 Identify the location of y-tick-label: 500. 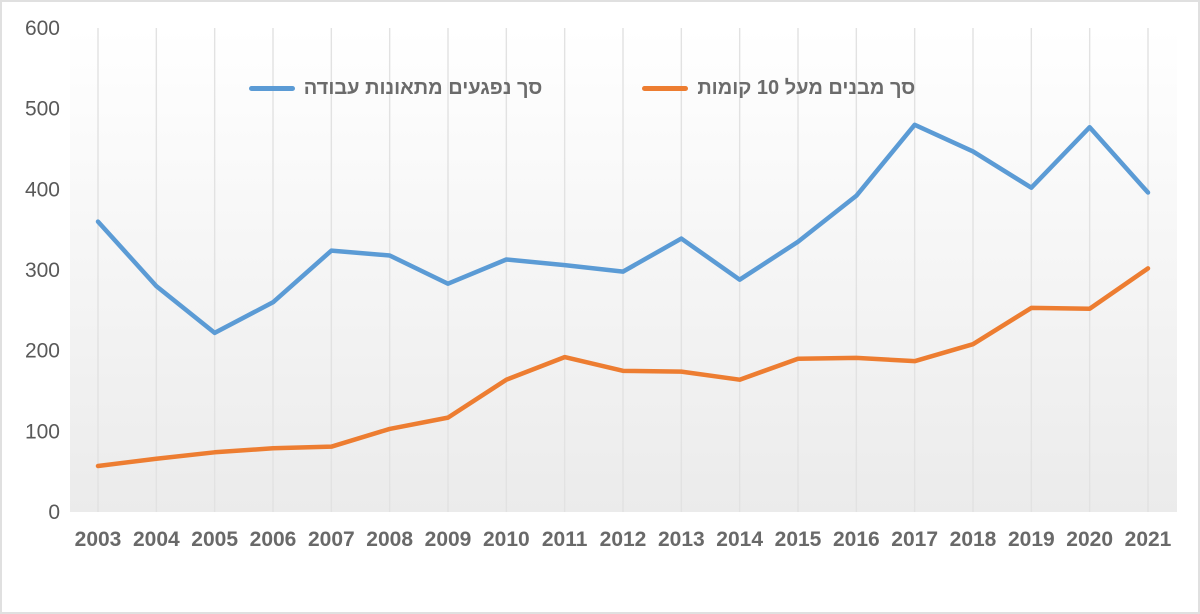
(42, 109).